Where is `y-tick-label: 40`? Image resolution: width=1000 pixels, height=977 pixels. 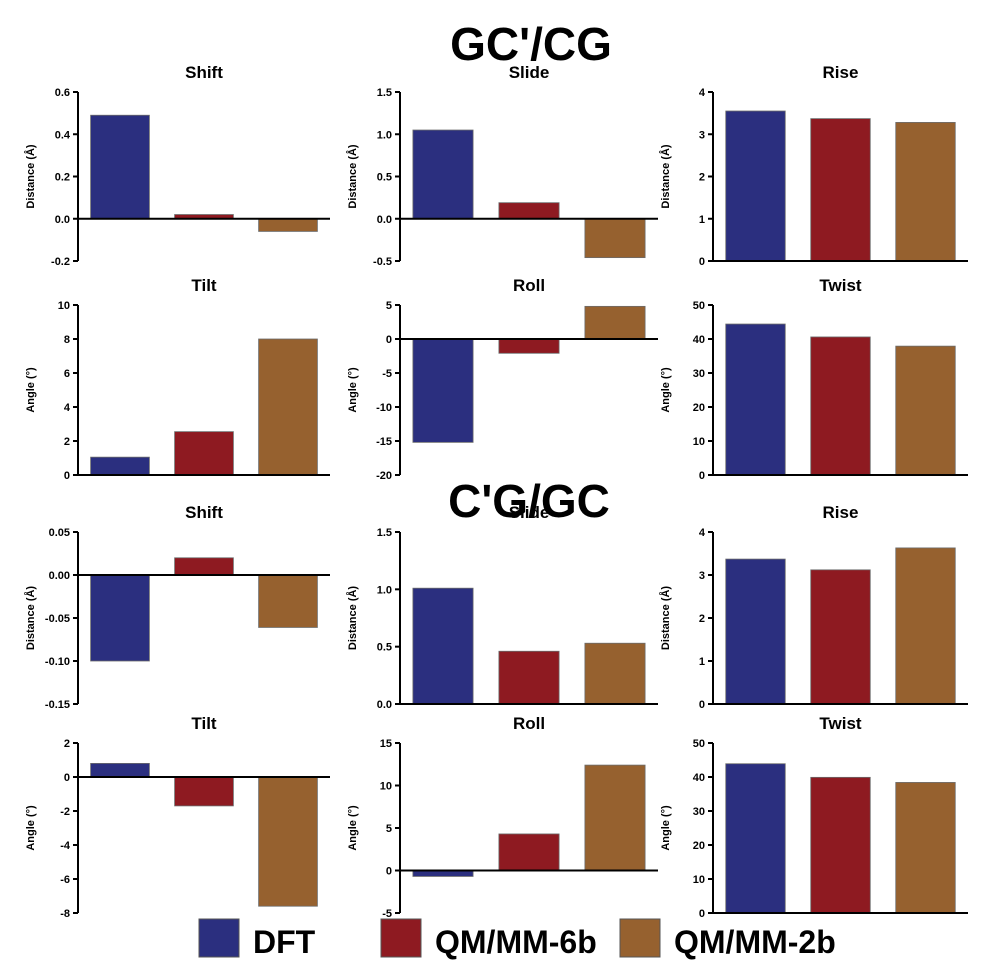 y-tick-label: 40 is located at coordinates (699, 778).